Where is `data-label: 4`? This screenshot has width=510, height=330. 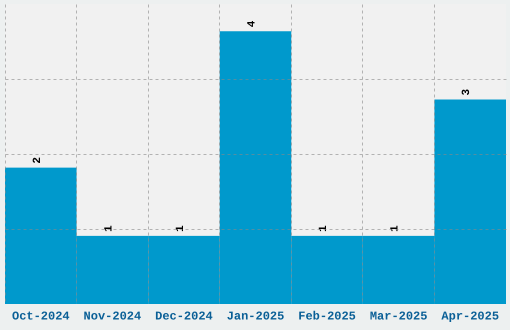 data-label: 4 is located at coordinates (252, 24).